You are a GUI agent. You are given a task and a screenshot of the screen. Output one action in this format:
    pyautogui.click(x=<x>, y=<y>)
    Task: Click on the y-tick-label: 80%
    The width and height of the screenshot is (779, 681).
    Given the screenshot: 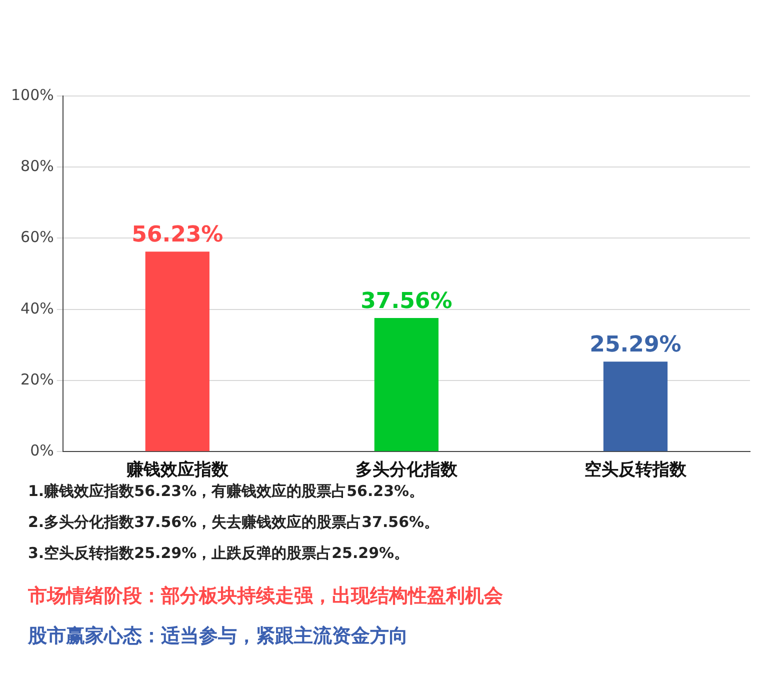 What is the action you would take?
    pyautogui.click(x=37, y=166)
    